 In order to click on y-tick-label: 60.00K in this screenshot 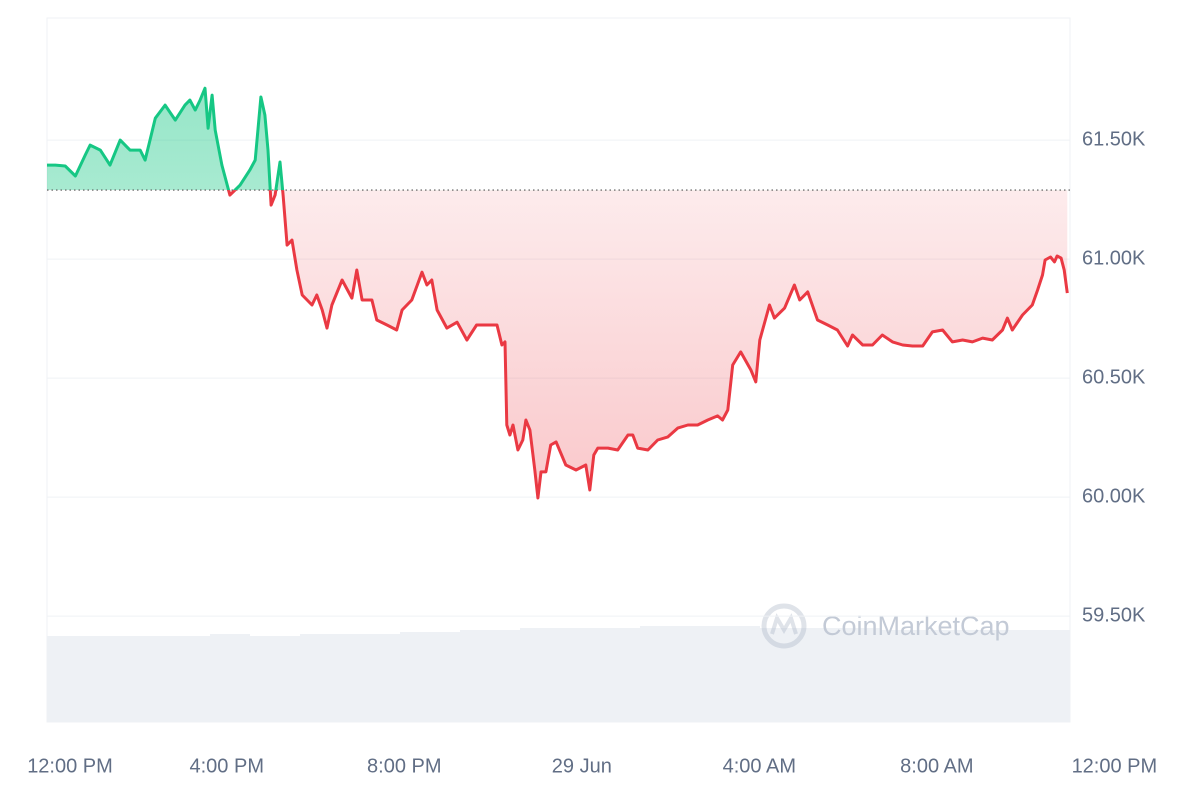, I will do `click(1114, 496)`.